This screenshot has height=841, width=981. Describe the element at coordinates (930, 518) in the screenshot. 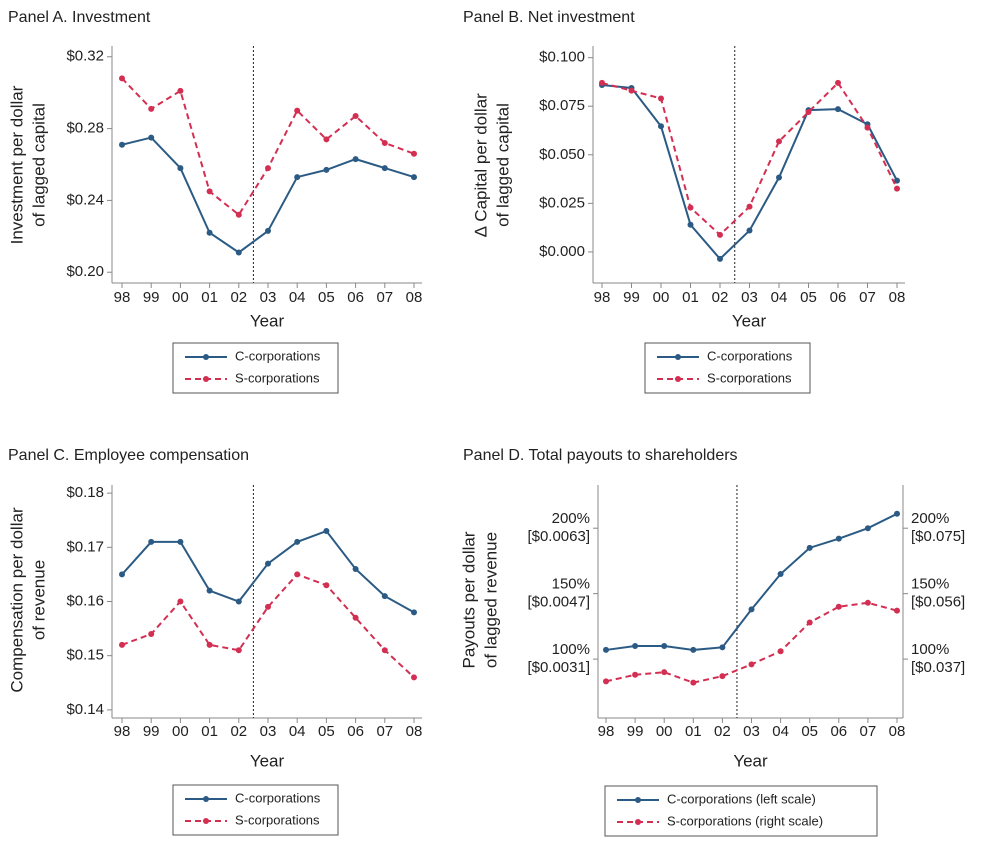

I see `y-tick-label: 200%` at that location.